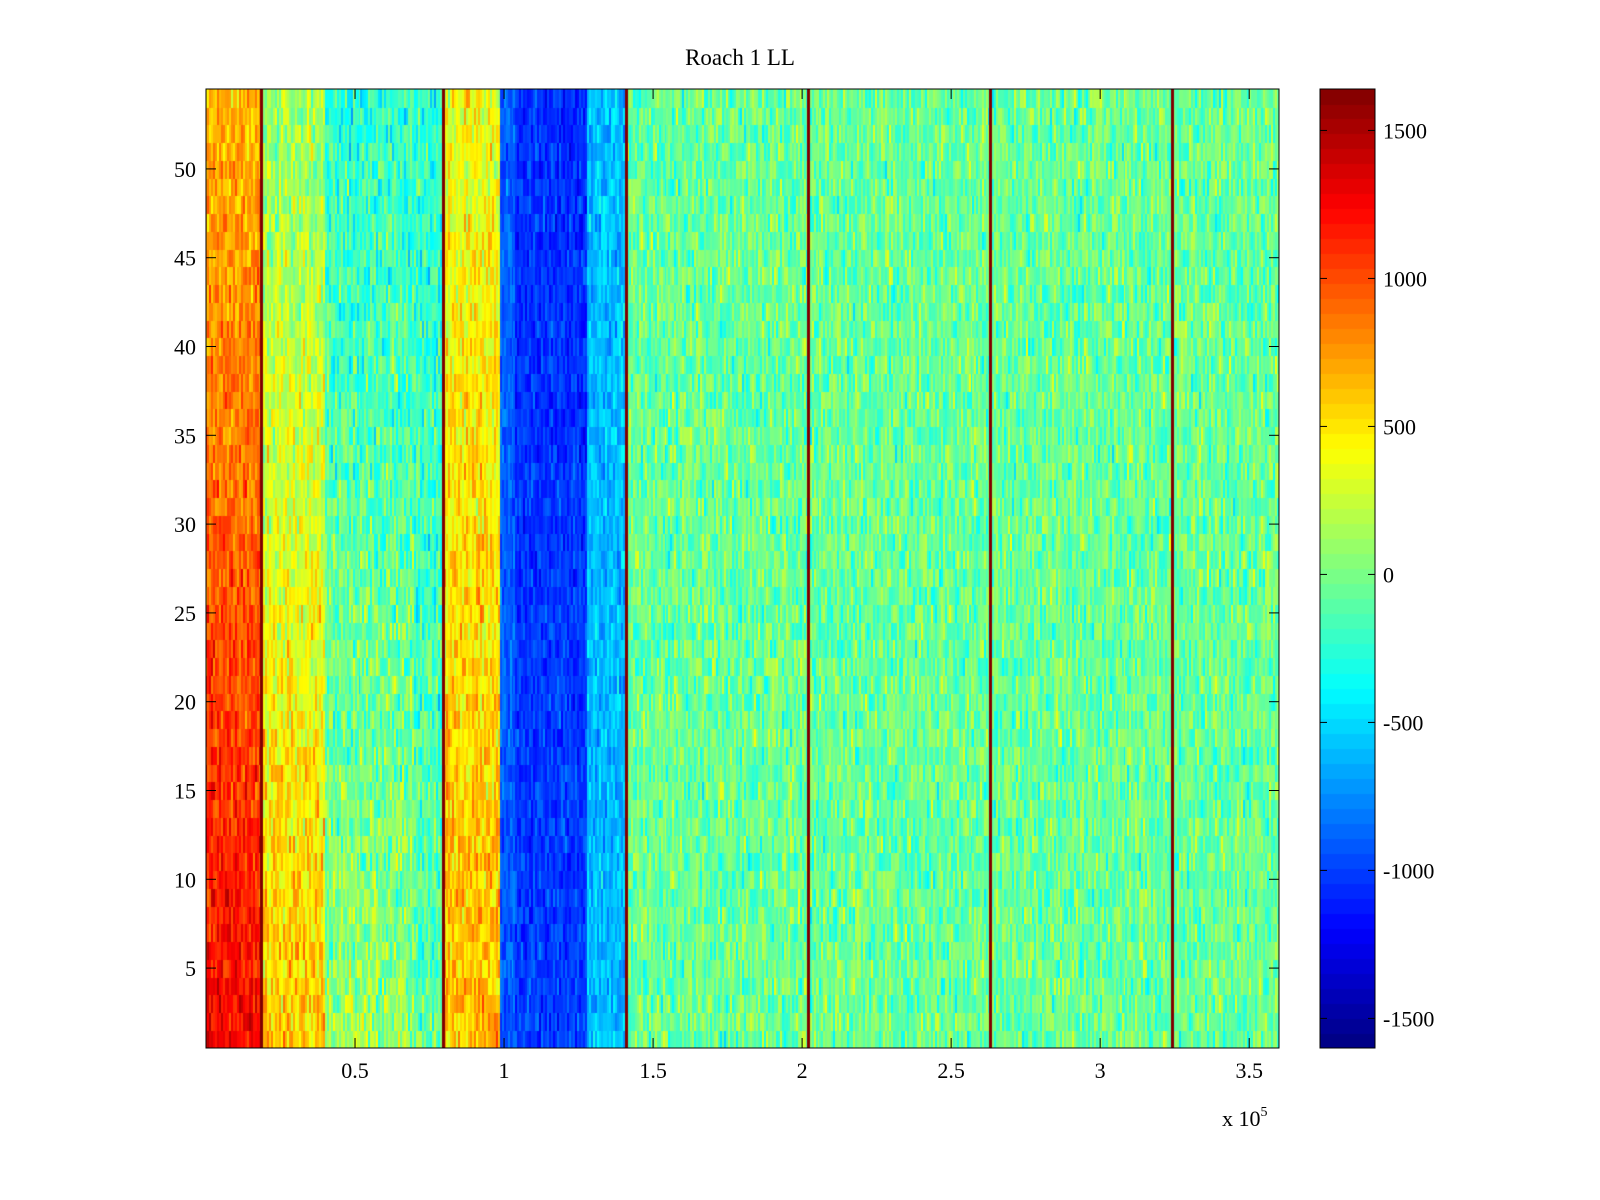 The image size is (1600, 1200). I want to click on colorbar-tick-label: 0, so click(1388, 574).